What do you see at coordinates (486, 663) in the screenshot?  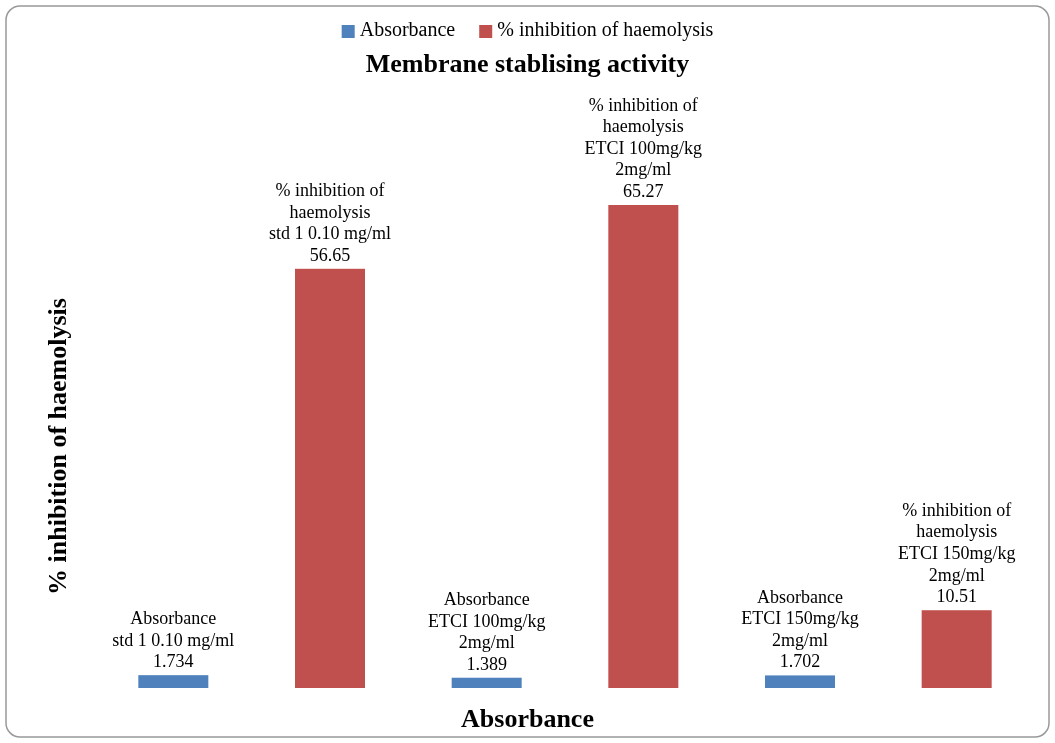 I see `data-label: 1.389` at bounding box center [486, 663].